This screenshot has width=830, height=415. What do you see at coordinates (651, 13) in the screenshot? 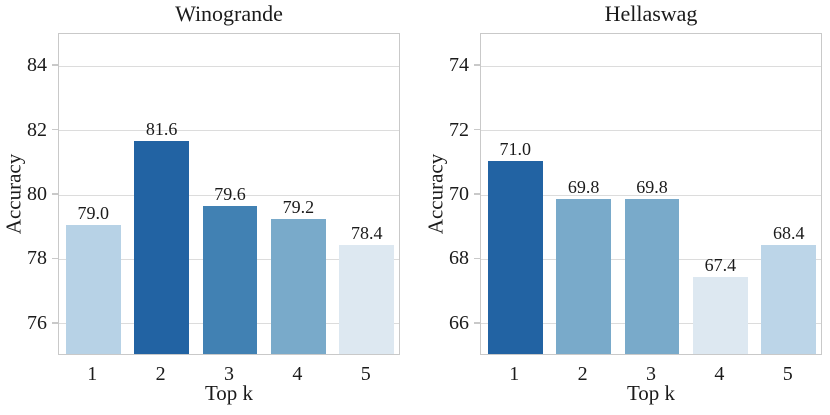
I see `chart-title: Hellaswag` at bounding box center [651, 13].